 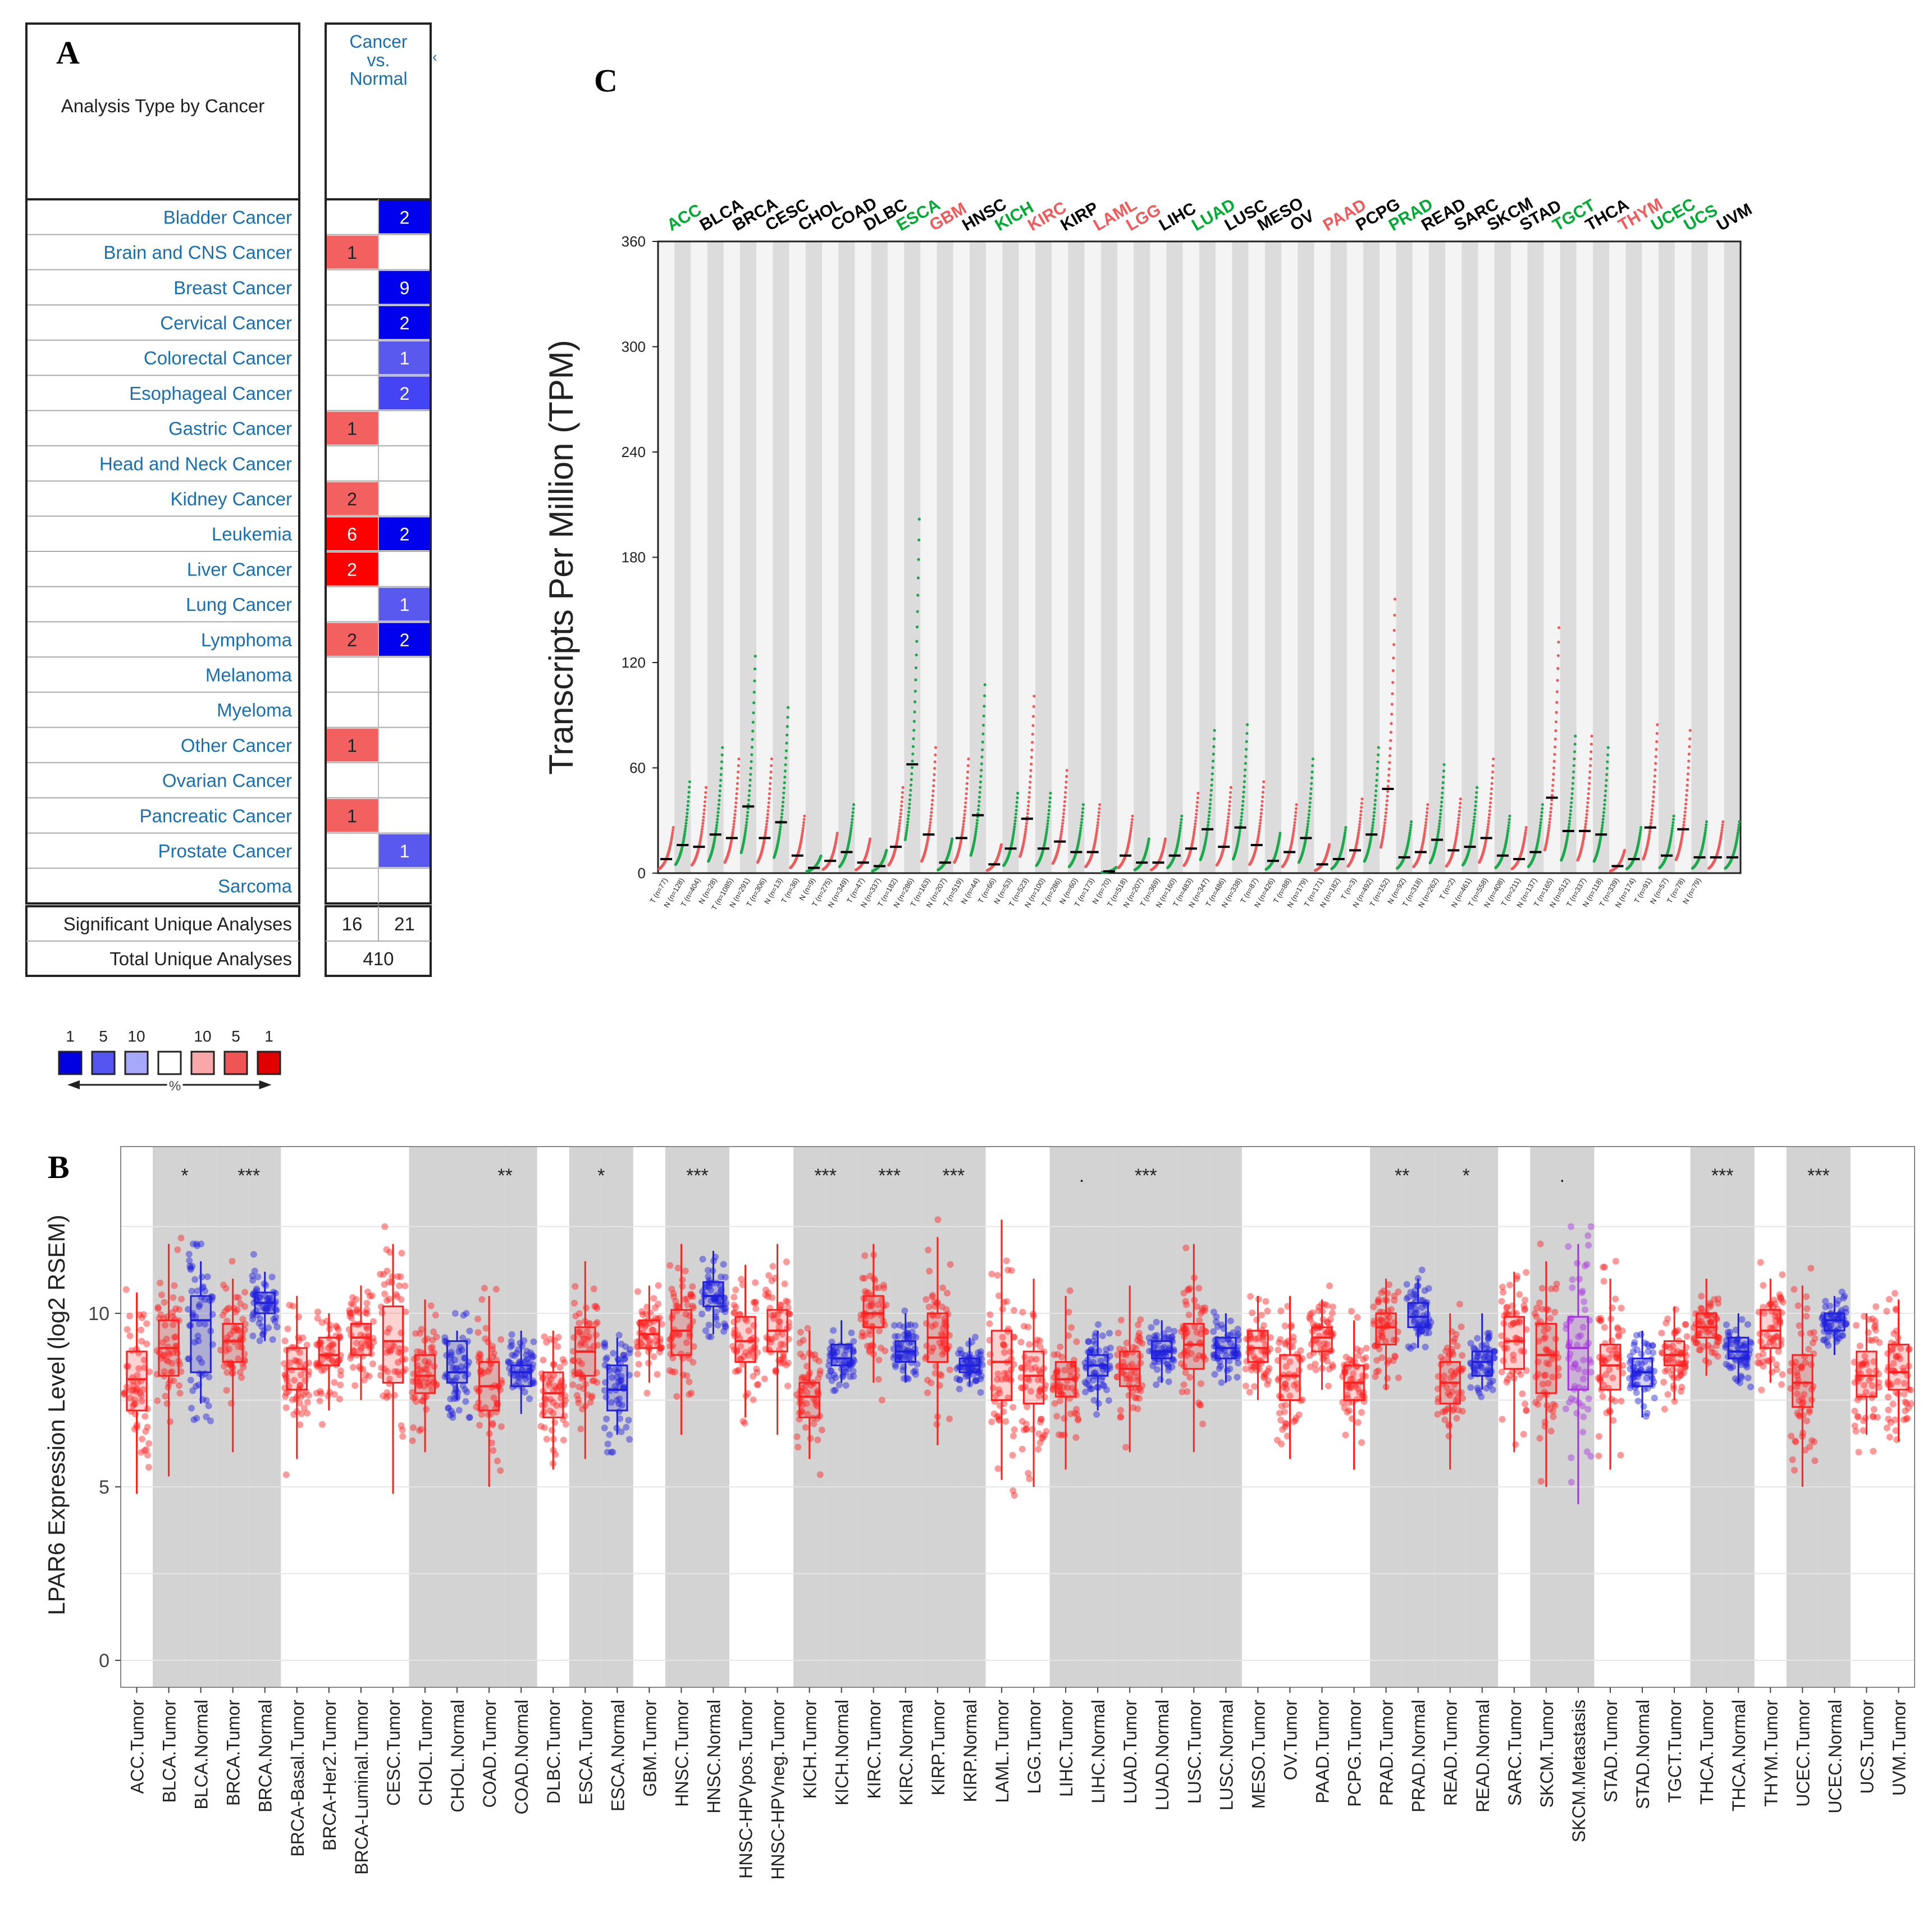 What do you see at coordinates (404, 217) in the screenshot?
I see `down-regulated-cell` at bounding box center [404, 217].